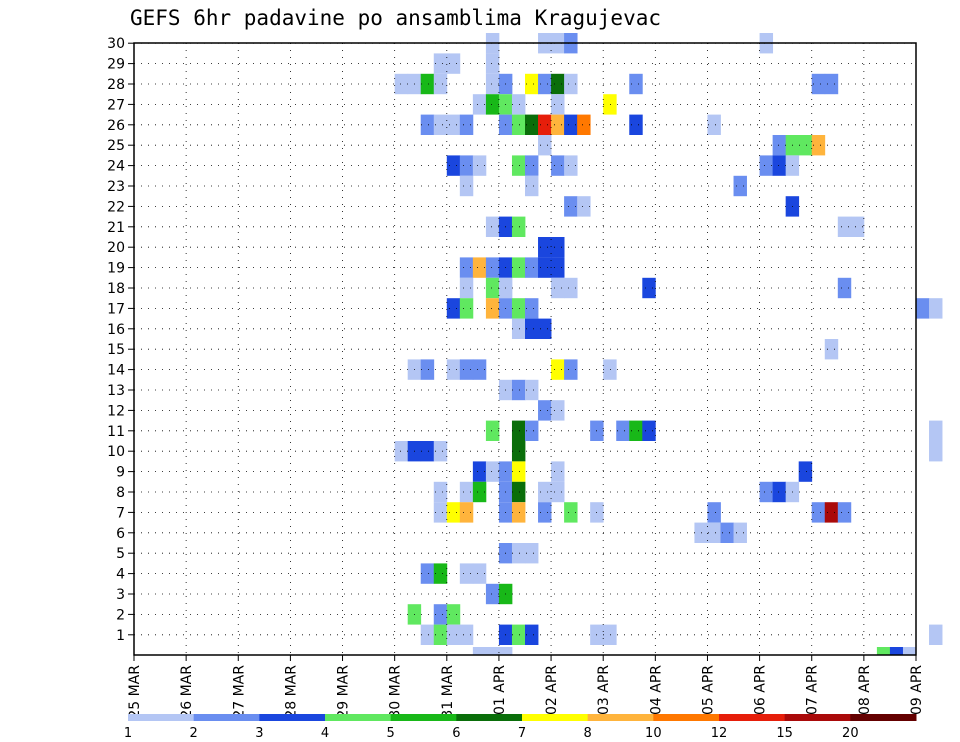 This screenshot has width=960, height=742. What do you see at coordinates (259, 733) in the screenshot?
I see `legend-label-3: 3` at bounding box center [259, 733].